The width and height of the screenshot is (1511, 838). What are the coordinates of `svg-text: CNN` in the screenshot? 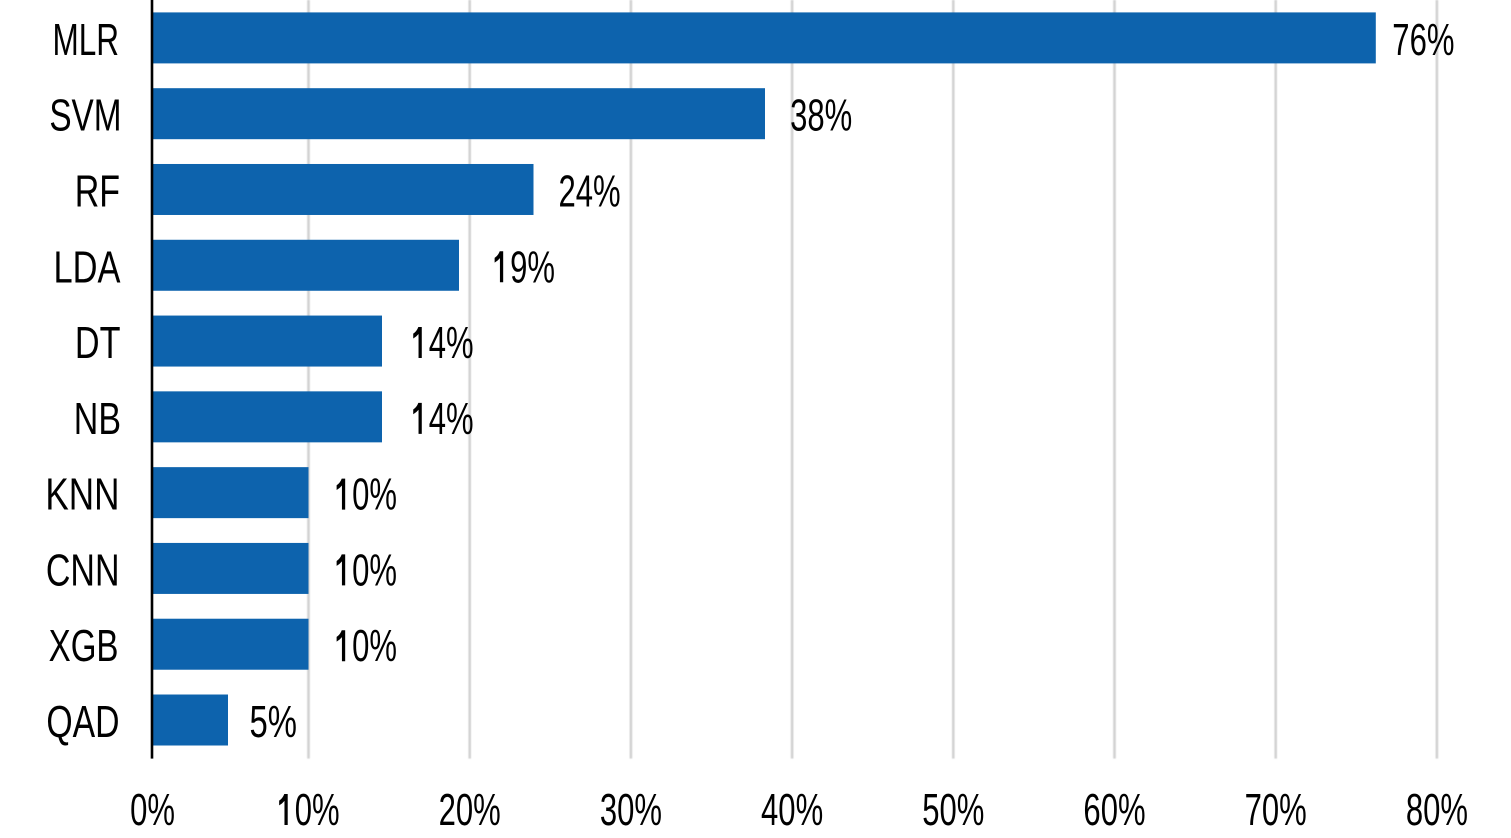 It's located at (83, 569).